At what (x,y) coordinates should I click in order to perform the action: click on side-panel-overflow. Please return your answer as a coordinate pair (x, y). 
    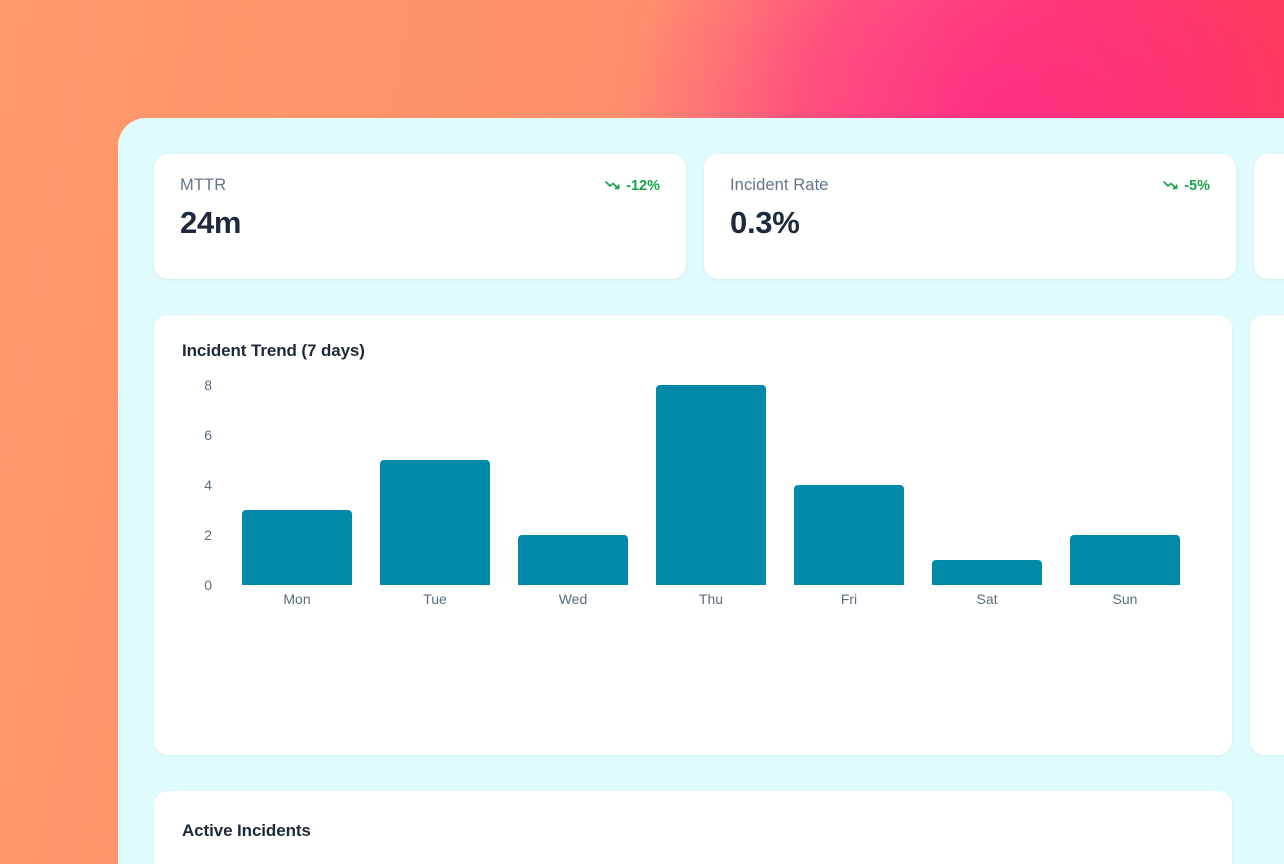
    Looking at the image, I should click on (1267, 535).